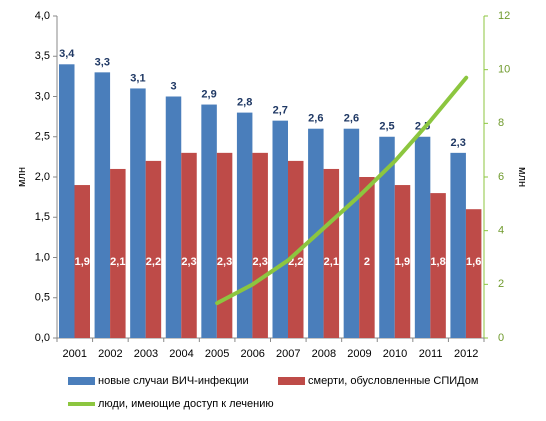 This screenshot has width=546, height=421. Describe the element at coordinates (252, 354) in the screenshot. I see `x-tick-label: 2006` at that location.